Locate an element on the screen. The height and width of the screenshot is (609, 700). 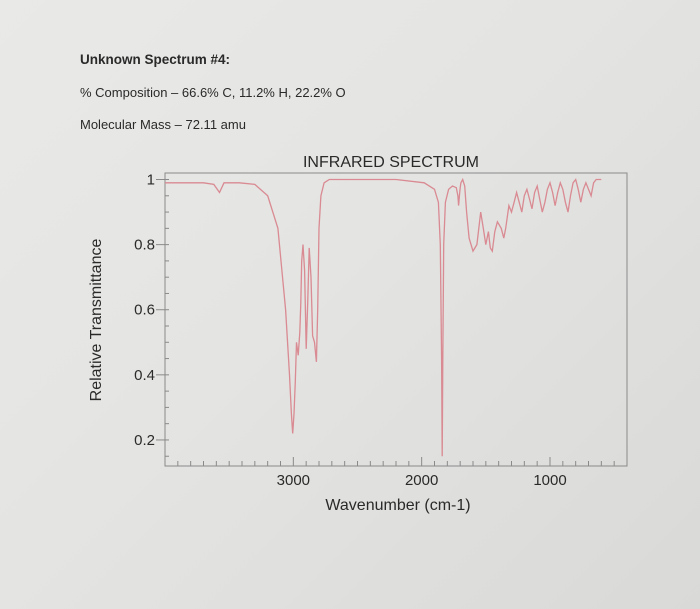
y-tick-label: 0.8 is located at coordinates (144, 245).